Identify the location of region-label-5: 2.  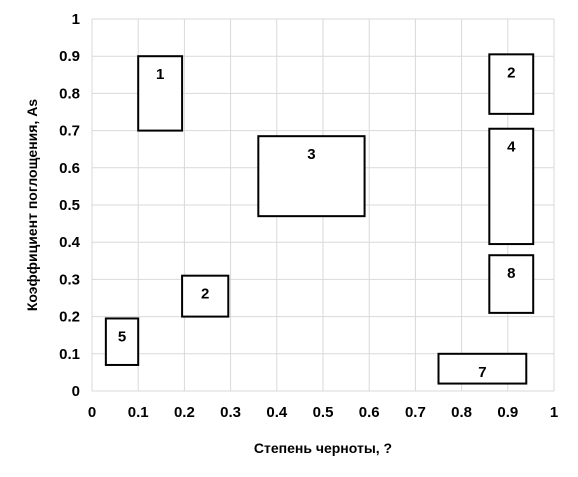
(205, 294).